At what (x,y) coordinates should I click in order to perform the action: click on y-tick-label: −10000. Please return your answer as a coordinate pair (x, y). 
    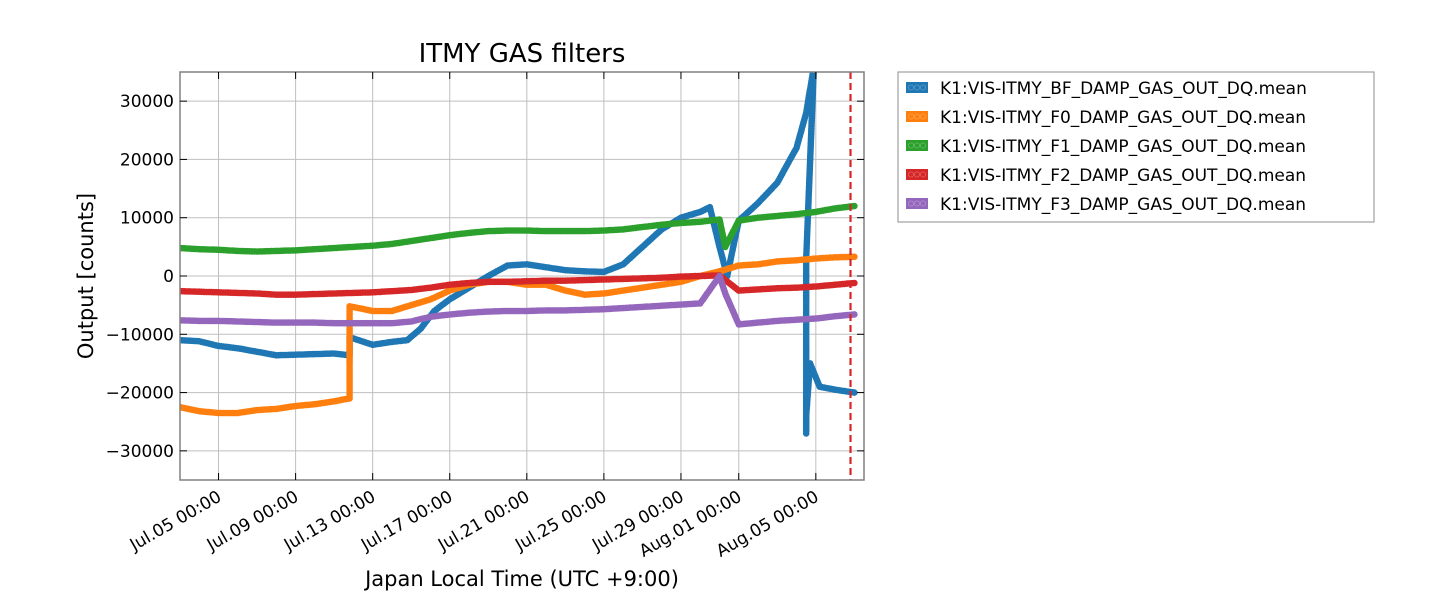
    Looking at the image, I should click on (140, 335).